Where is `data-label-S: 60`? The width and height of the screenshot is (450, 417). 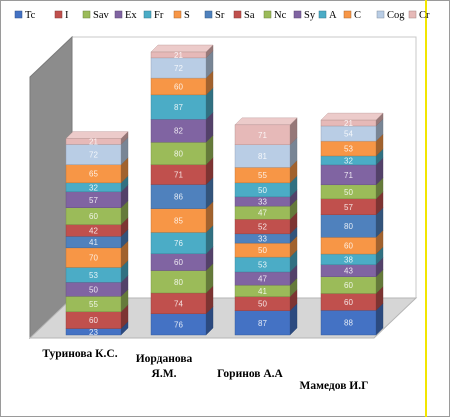 data-label-S: 60 is located at coordinates (348, 246).